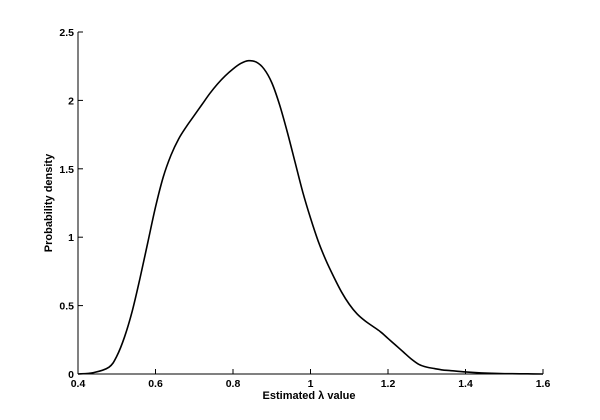  I want to click on x-axis-ticks: 0.4 0.6 0.8 1 1.2 1.4 1.6, so click(311, 379).